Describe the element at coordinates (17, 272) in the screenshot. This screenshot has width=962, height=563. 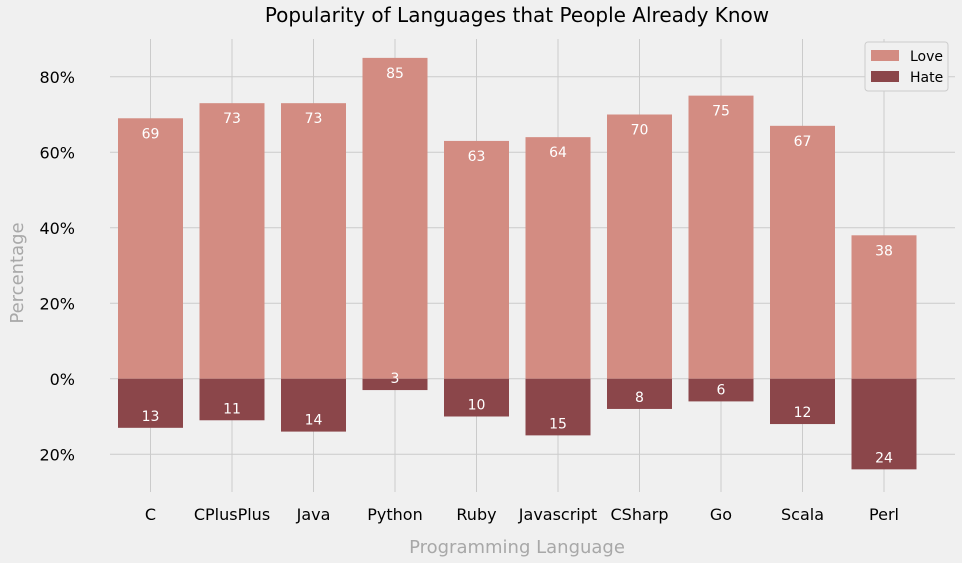
I see `y-axis-label: Percentage` at that location.